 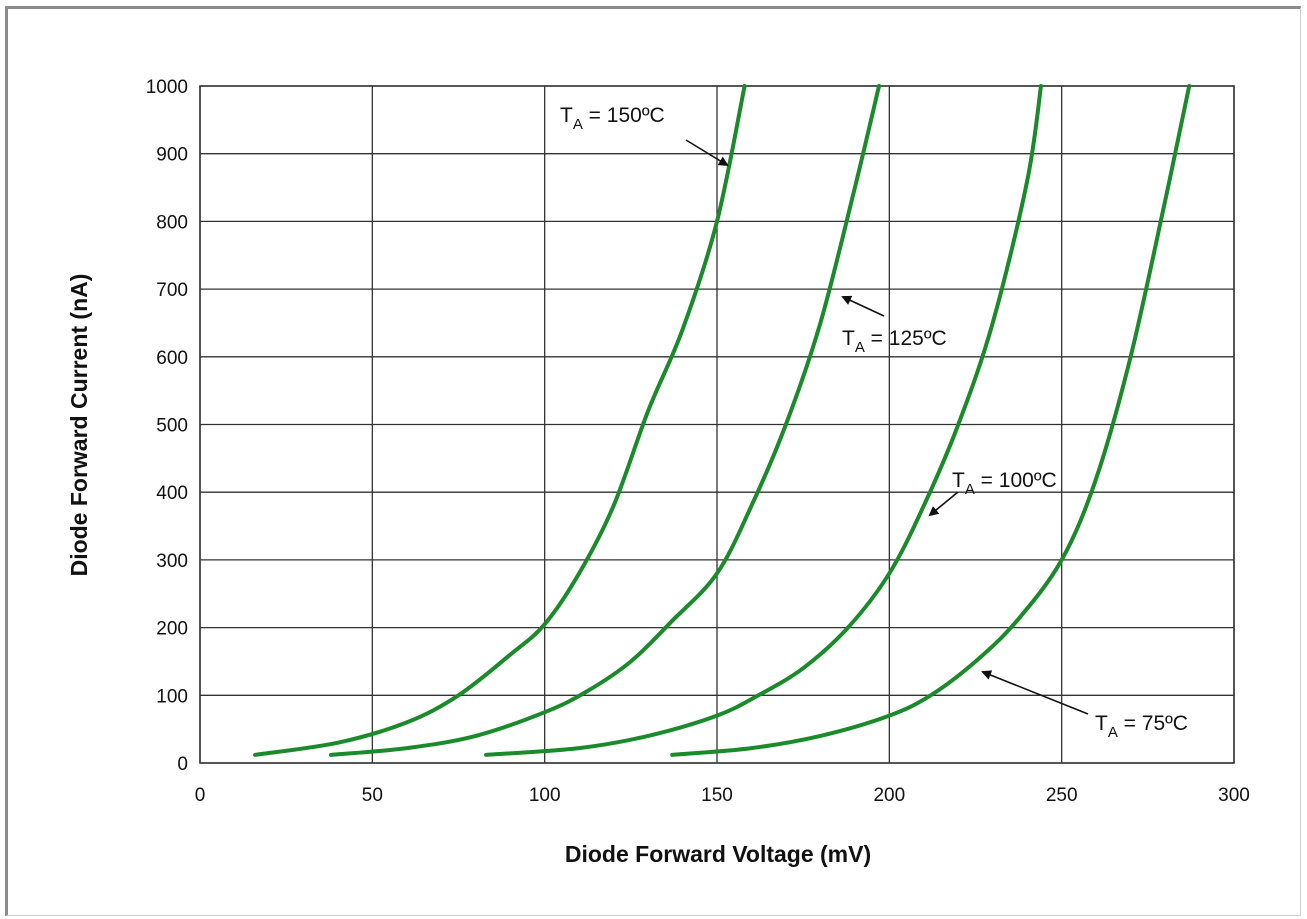 I want to click on x-tick-label: 0, so click(x=200, y=795).